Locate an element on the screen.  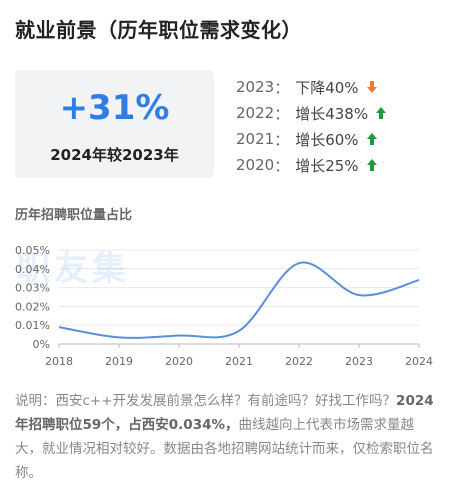
x-tick-label: 2019 is located at coordinates (119, 361).